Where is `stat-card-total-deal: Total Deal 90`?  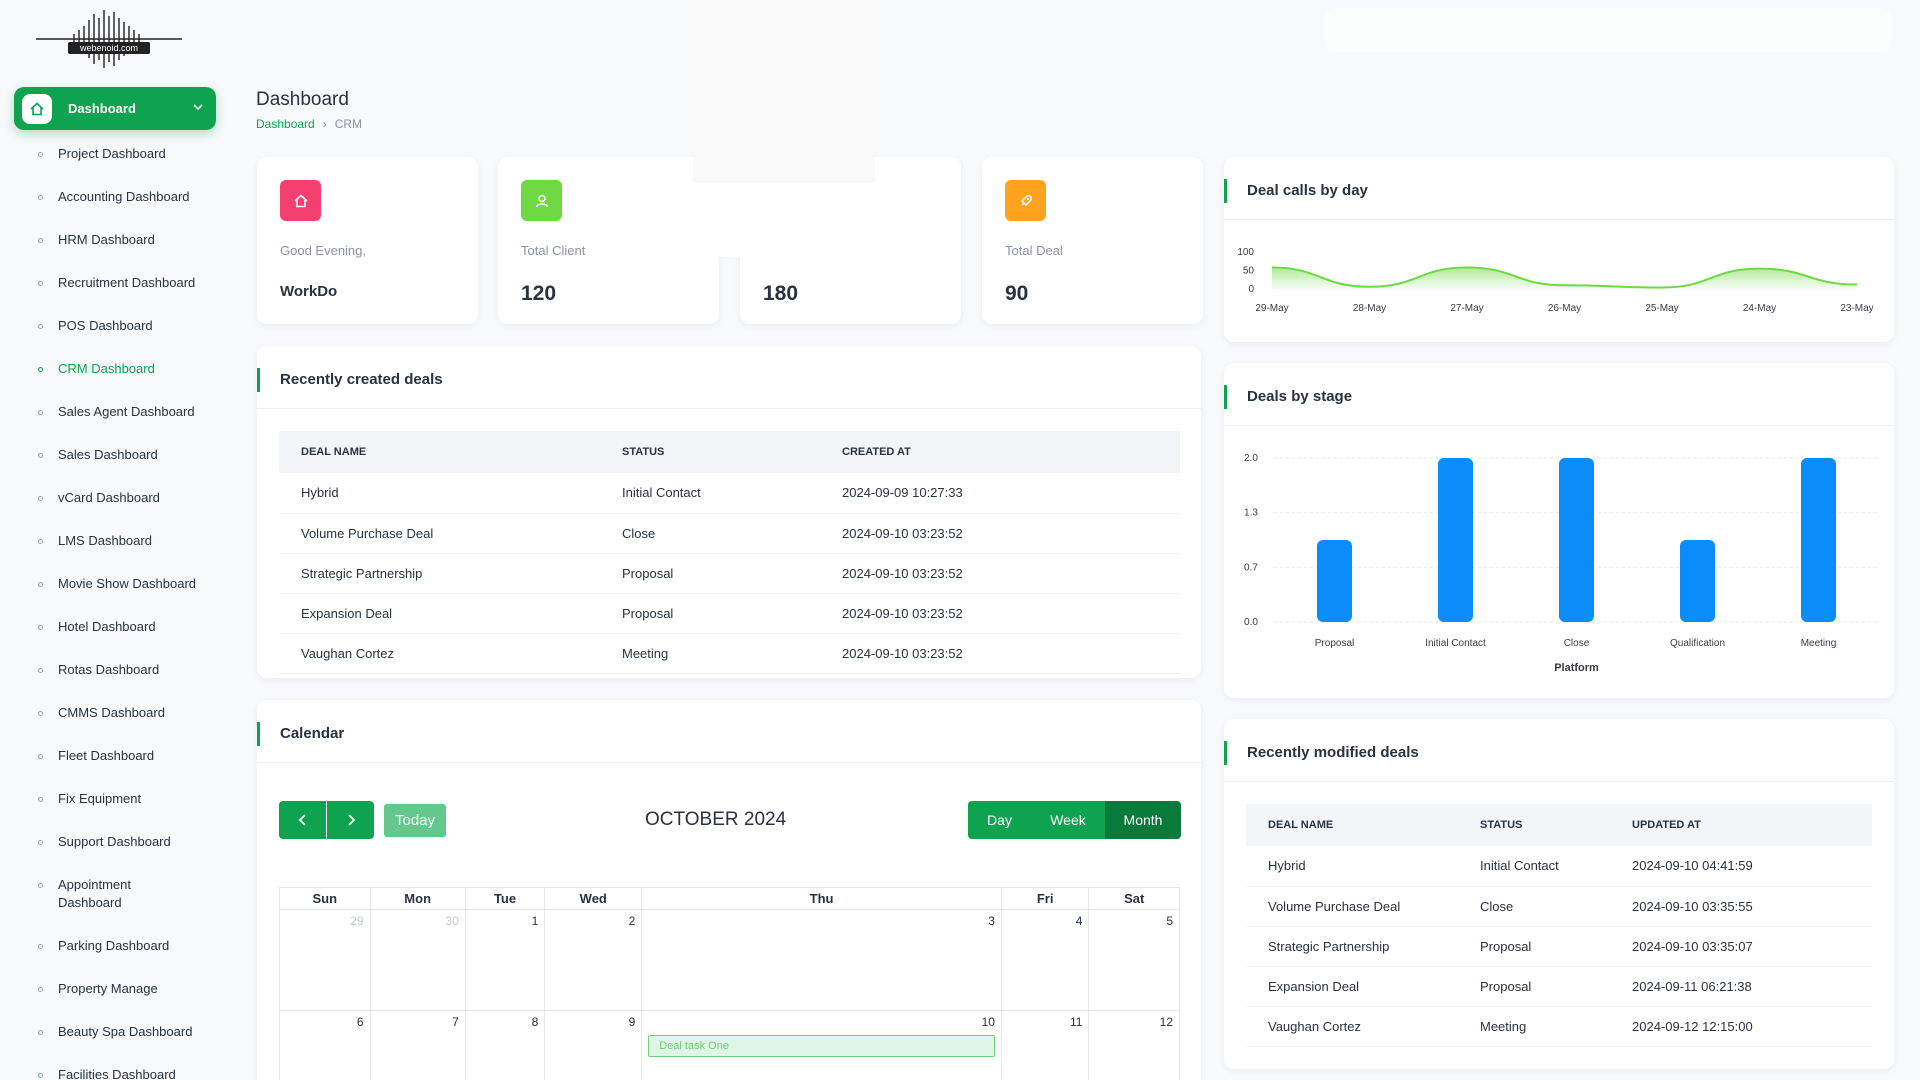 stat-card-total-deal: Total Deal 90 is located at coordinates (1092, 240).